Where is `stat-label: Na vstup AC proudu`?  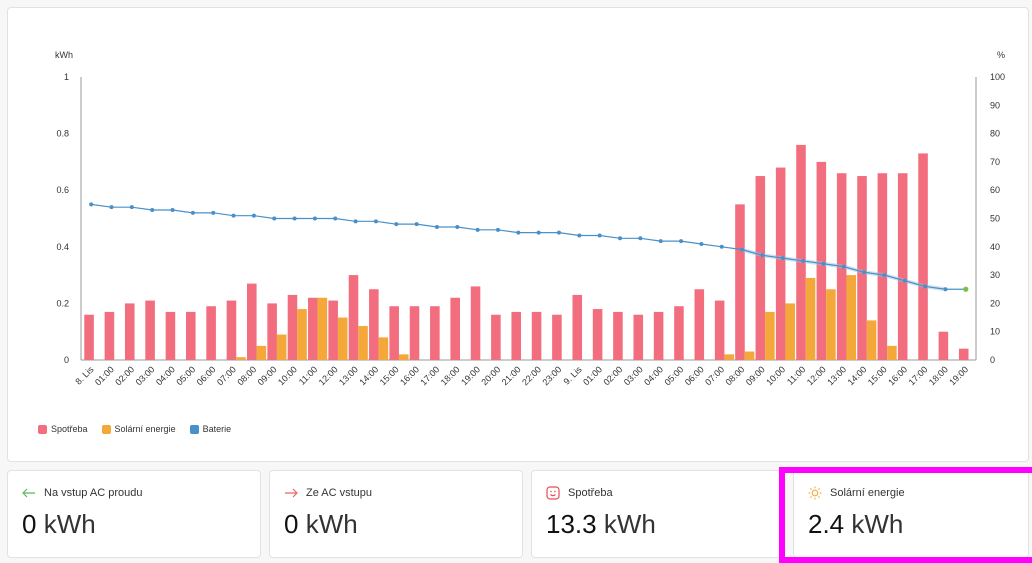
stat-label: Na vstup AC proudu is located at coordinates (93, 493).